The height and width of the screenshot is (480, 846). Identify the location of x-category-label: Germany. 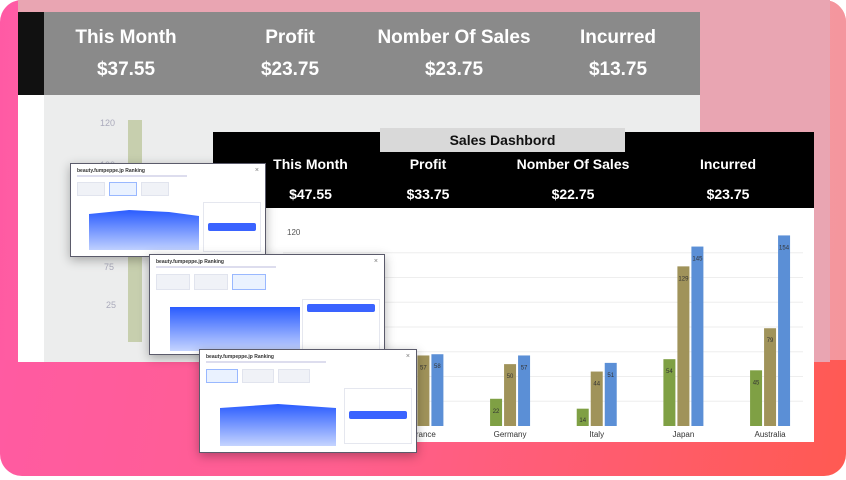
(510, 434).